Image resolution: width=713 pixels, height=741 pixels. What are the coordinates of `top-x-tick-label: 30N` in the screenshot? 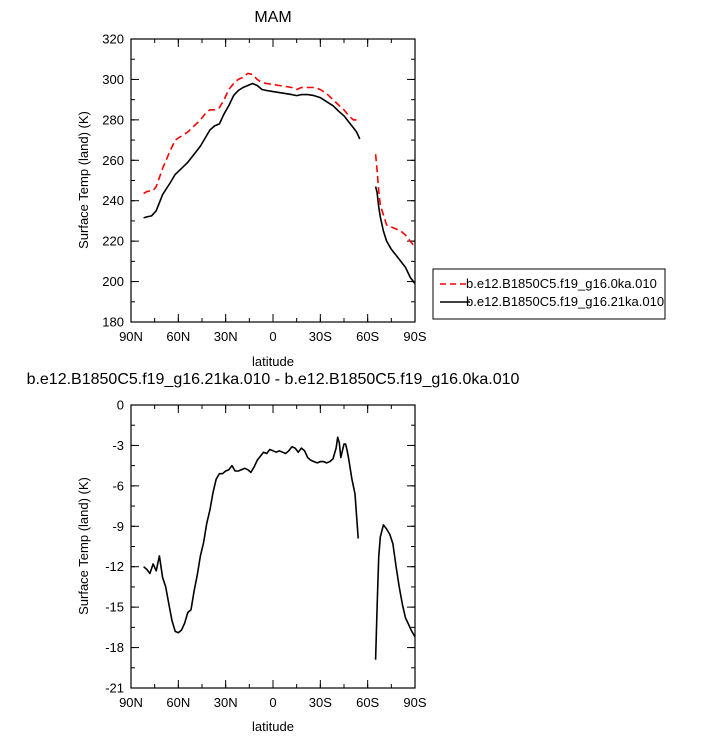 It's located at (226, 336).